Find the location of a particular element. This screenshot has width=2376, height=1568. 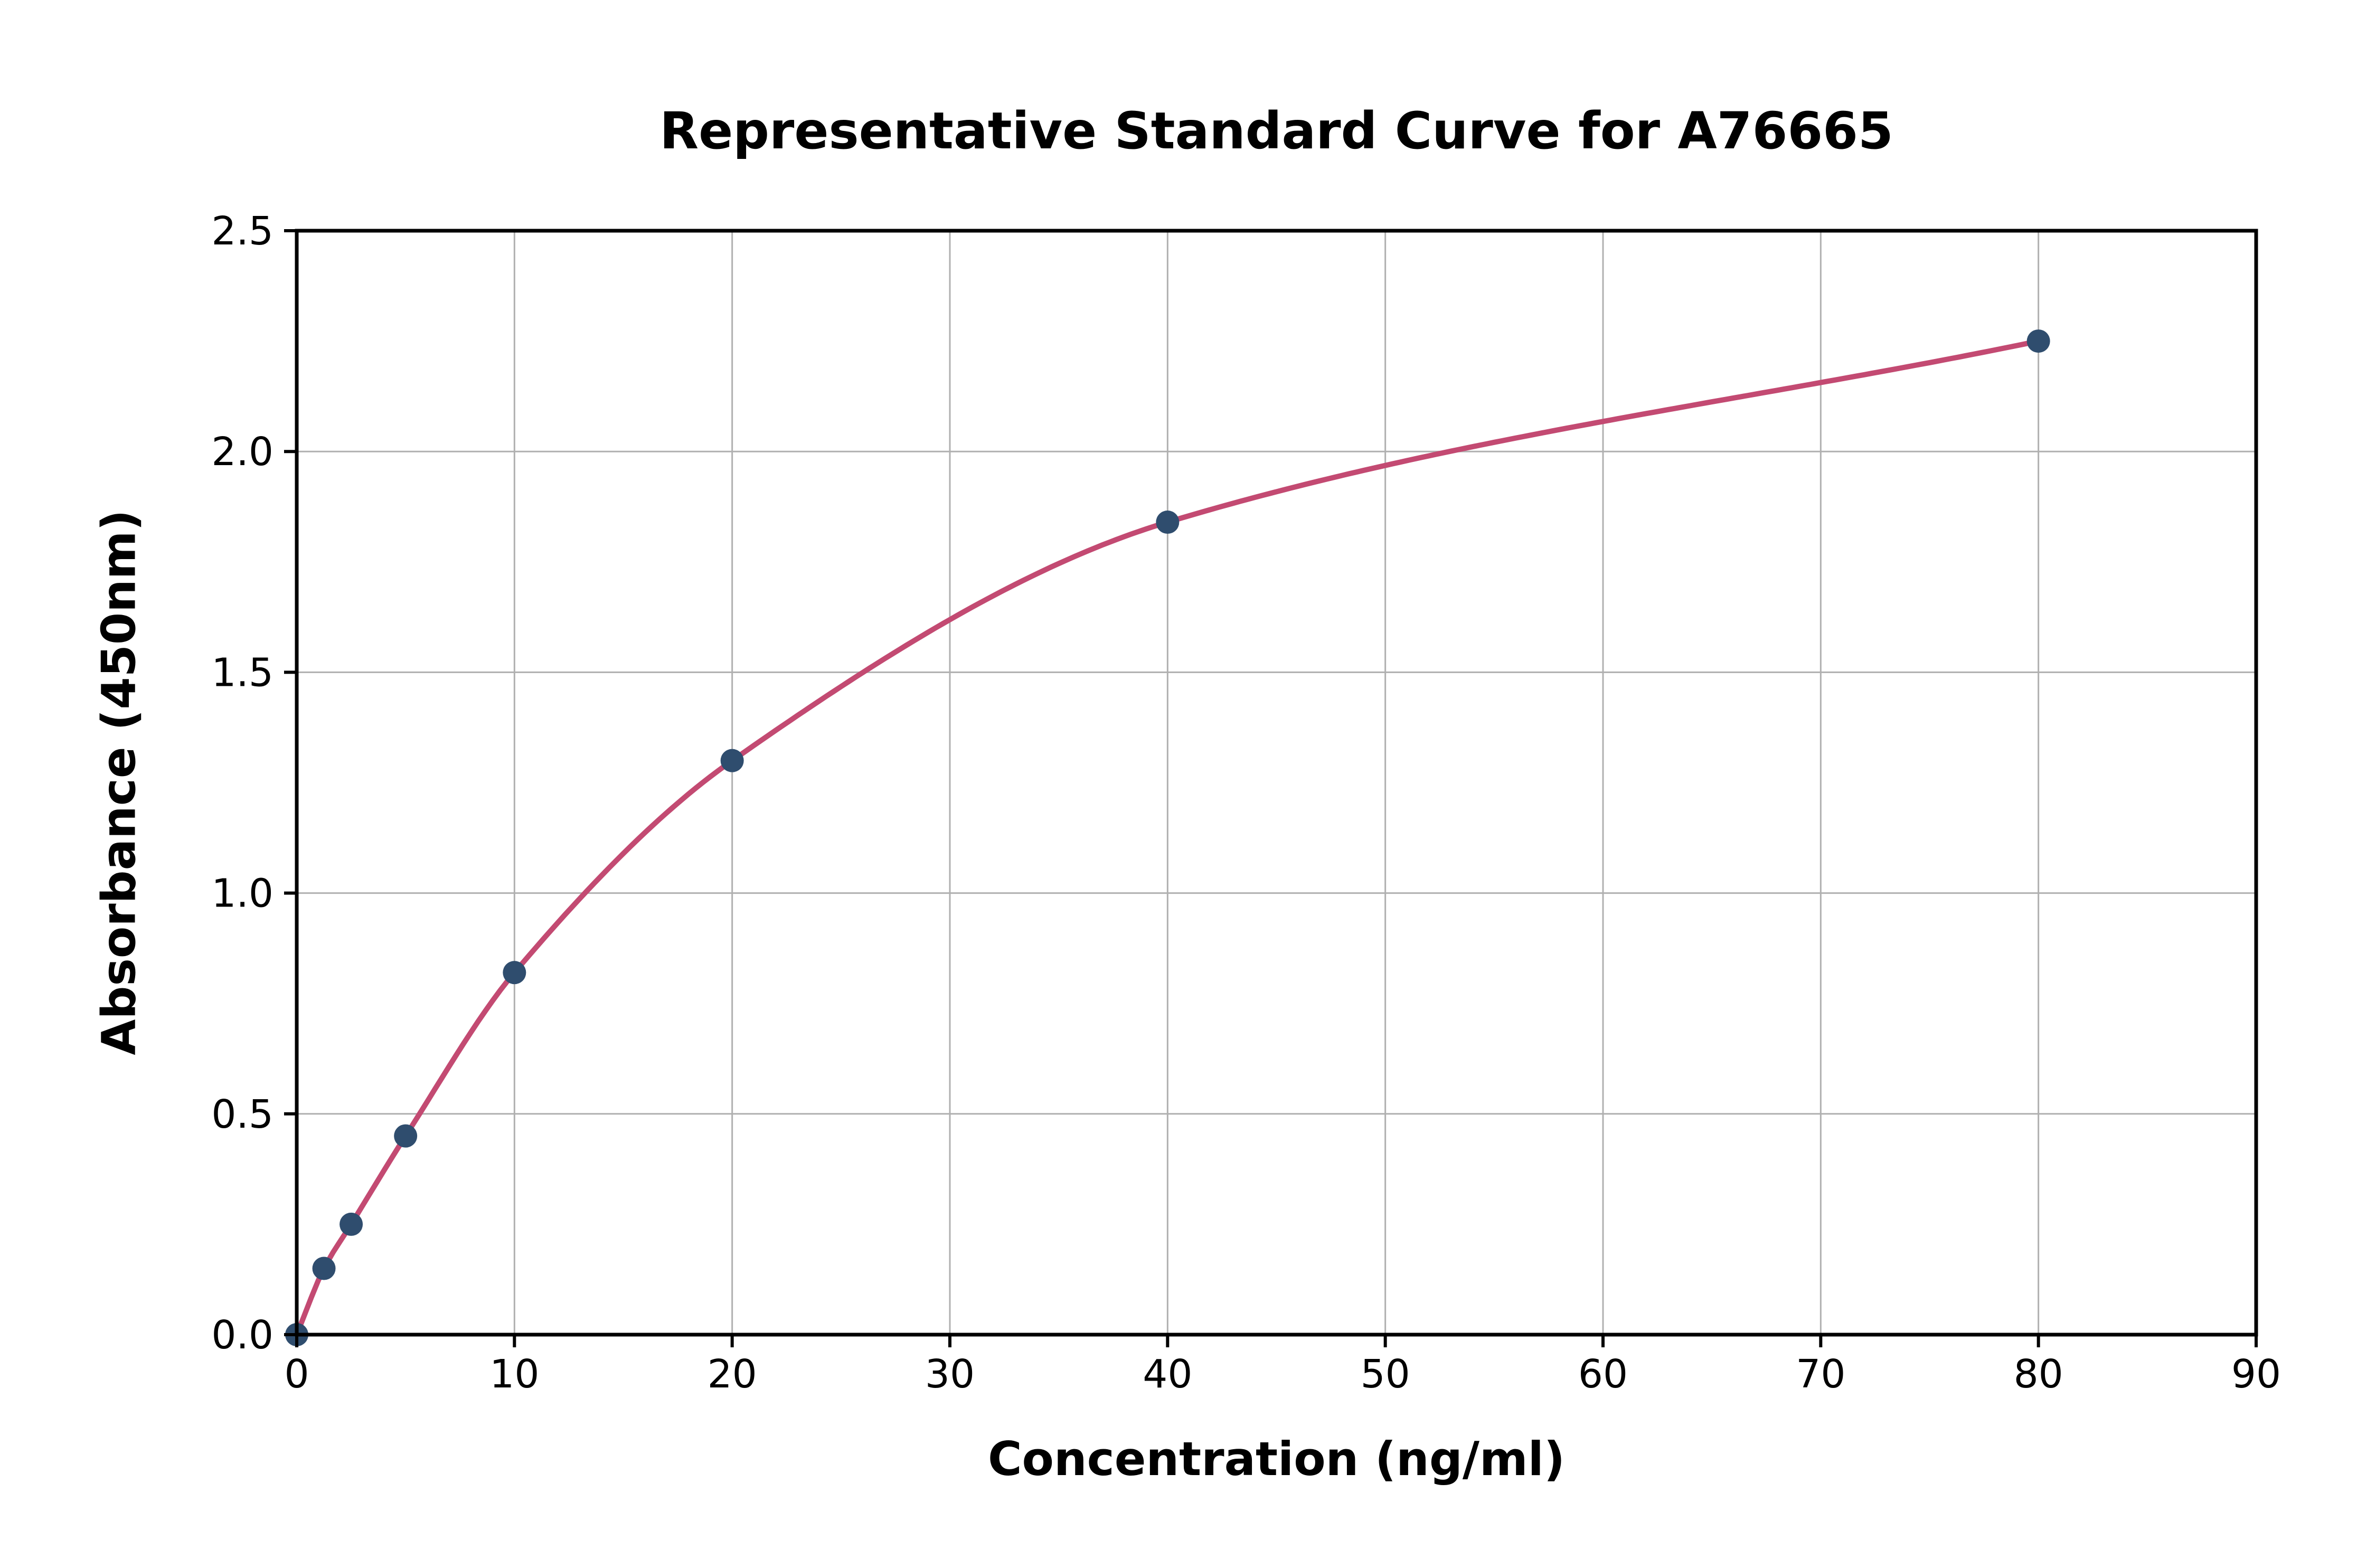

x-tick-label: 30 is located at coordinates (950, 1374).